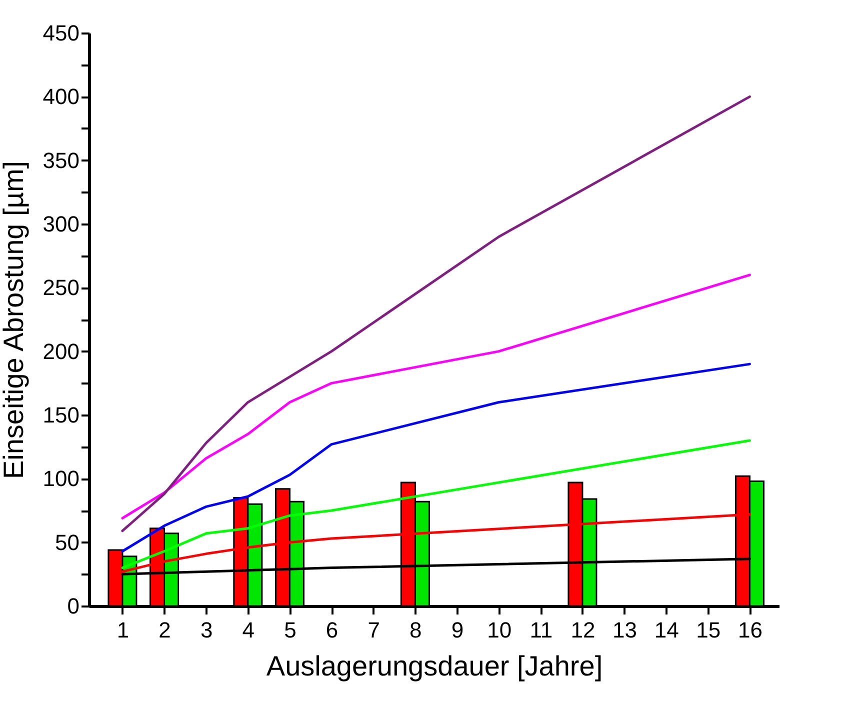 Image resolution: width=857 pixels, height=701 pixels. What do you see at coordinates (374, 630) in the screenshot?
I see `x-tick-label: 7` at bounding box center [374, 630].